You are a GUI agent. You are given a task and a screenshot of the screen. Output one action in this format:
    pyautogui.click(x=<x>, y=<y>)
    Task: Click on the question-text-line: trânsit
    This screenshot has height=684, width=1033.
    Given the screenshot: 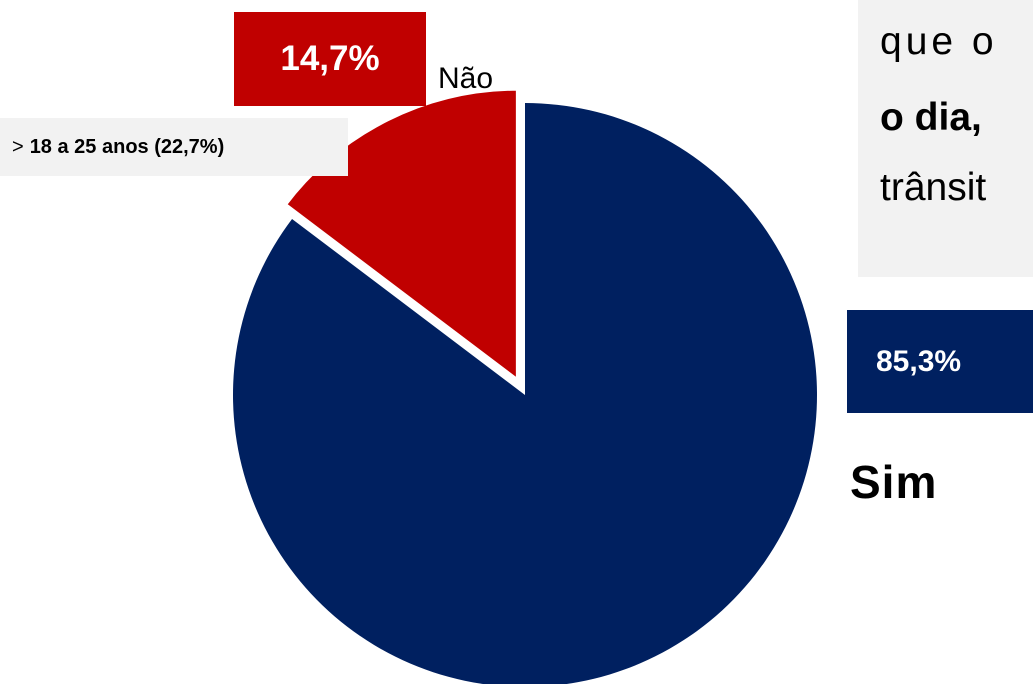 What is the action you would take?
    pyautogui.click(x=933, y=187)
    